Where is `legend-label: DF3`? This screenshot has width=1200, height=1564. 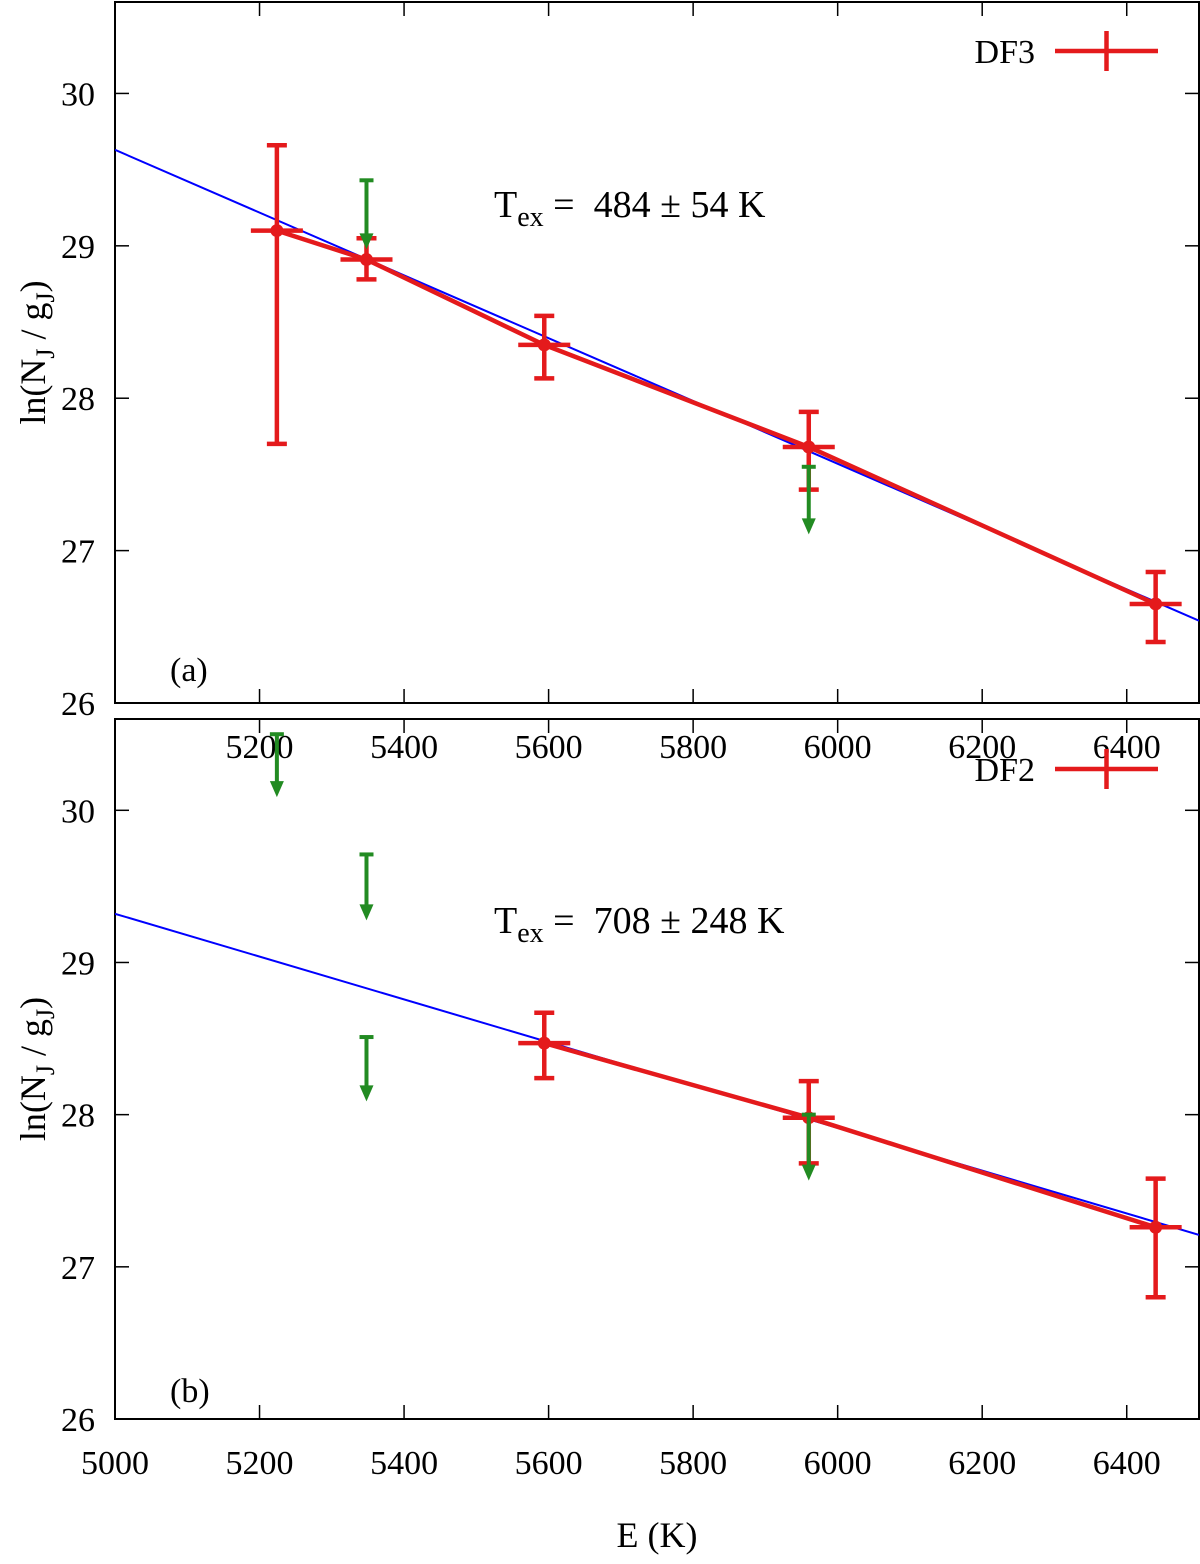
legend-label: DF3 is located at coordinates (1005, 52).